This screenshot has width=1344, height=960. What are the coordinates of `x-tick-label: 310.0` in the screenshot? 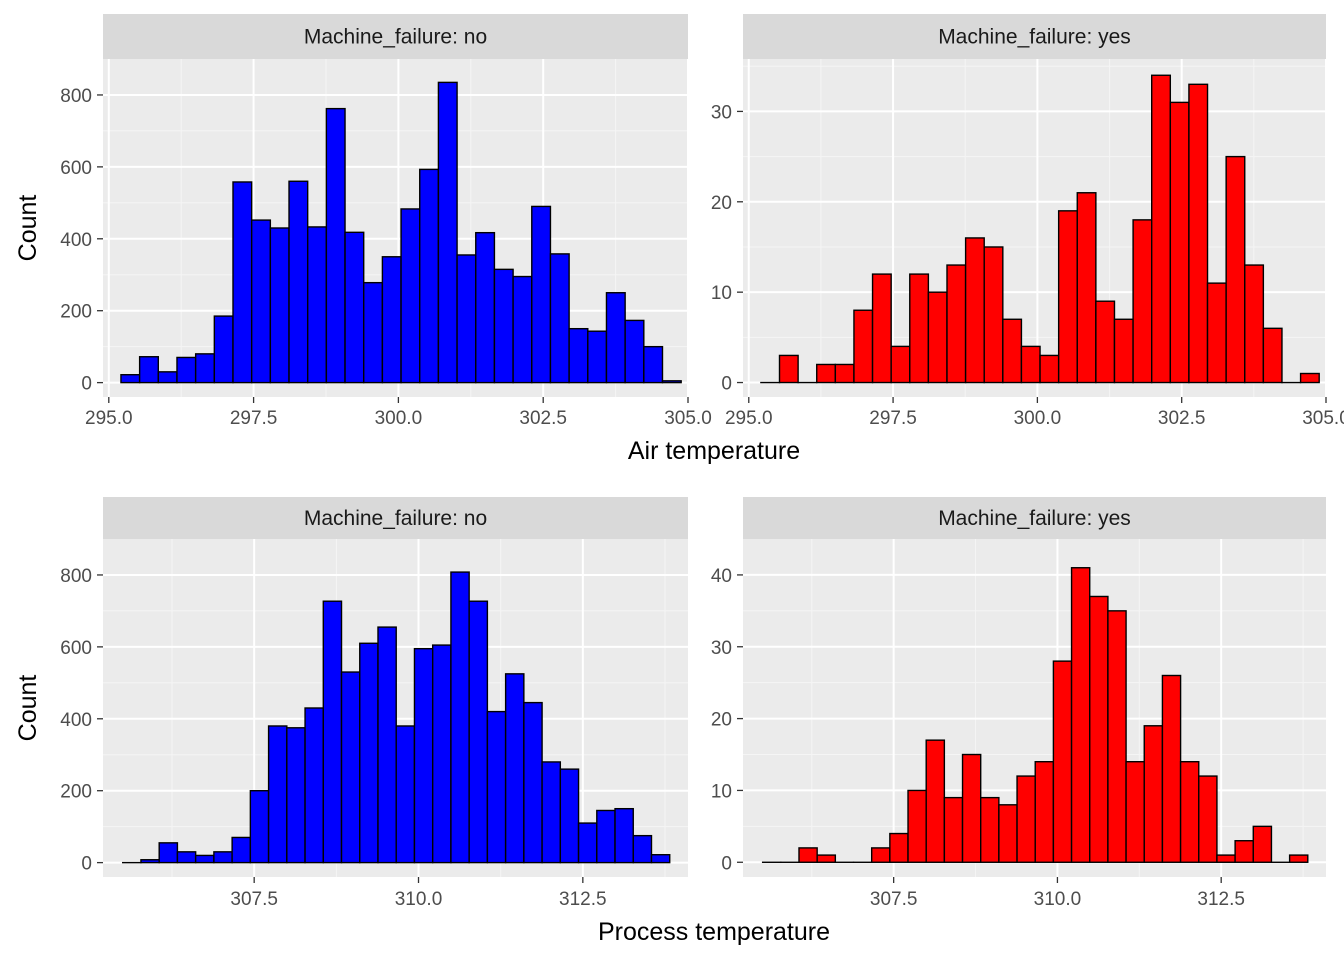 It's located at (1058, 899).